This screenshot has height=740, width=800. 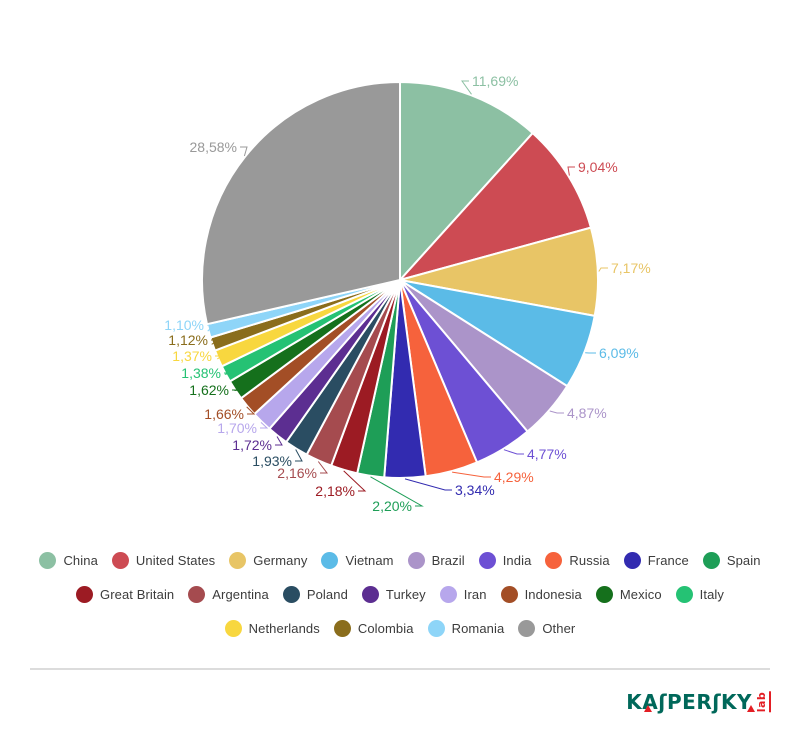 I want to click on legend-item-netherlands: Netherlands, so click(x=272, y=628).